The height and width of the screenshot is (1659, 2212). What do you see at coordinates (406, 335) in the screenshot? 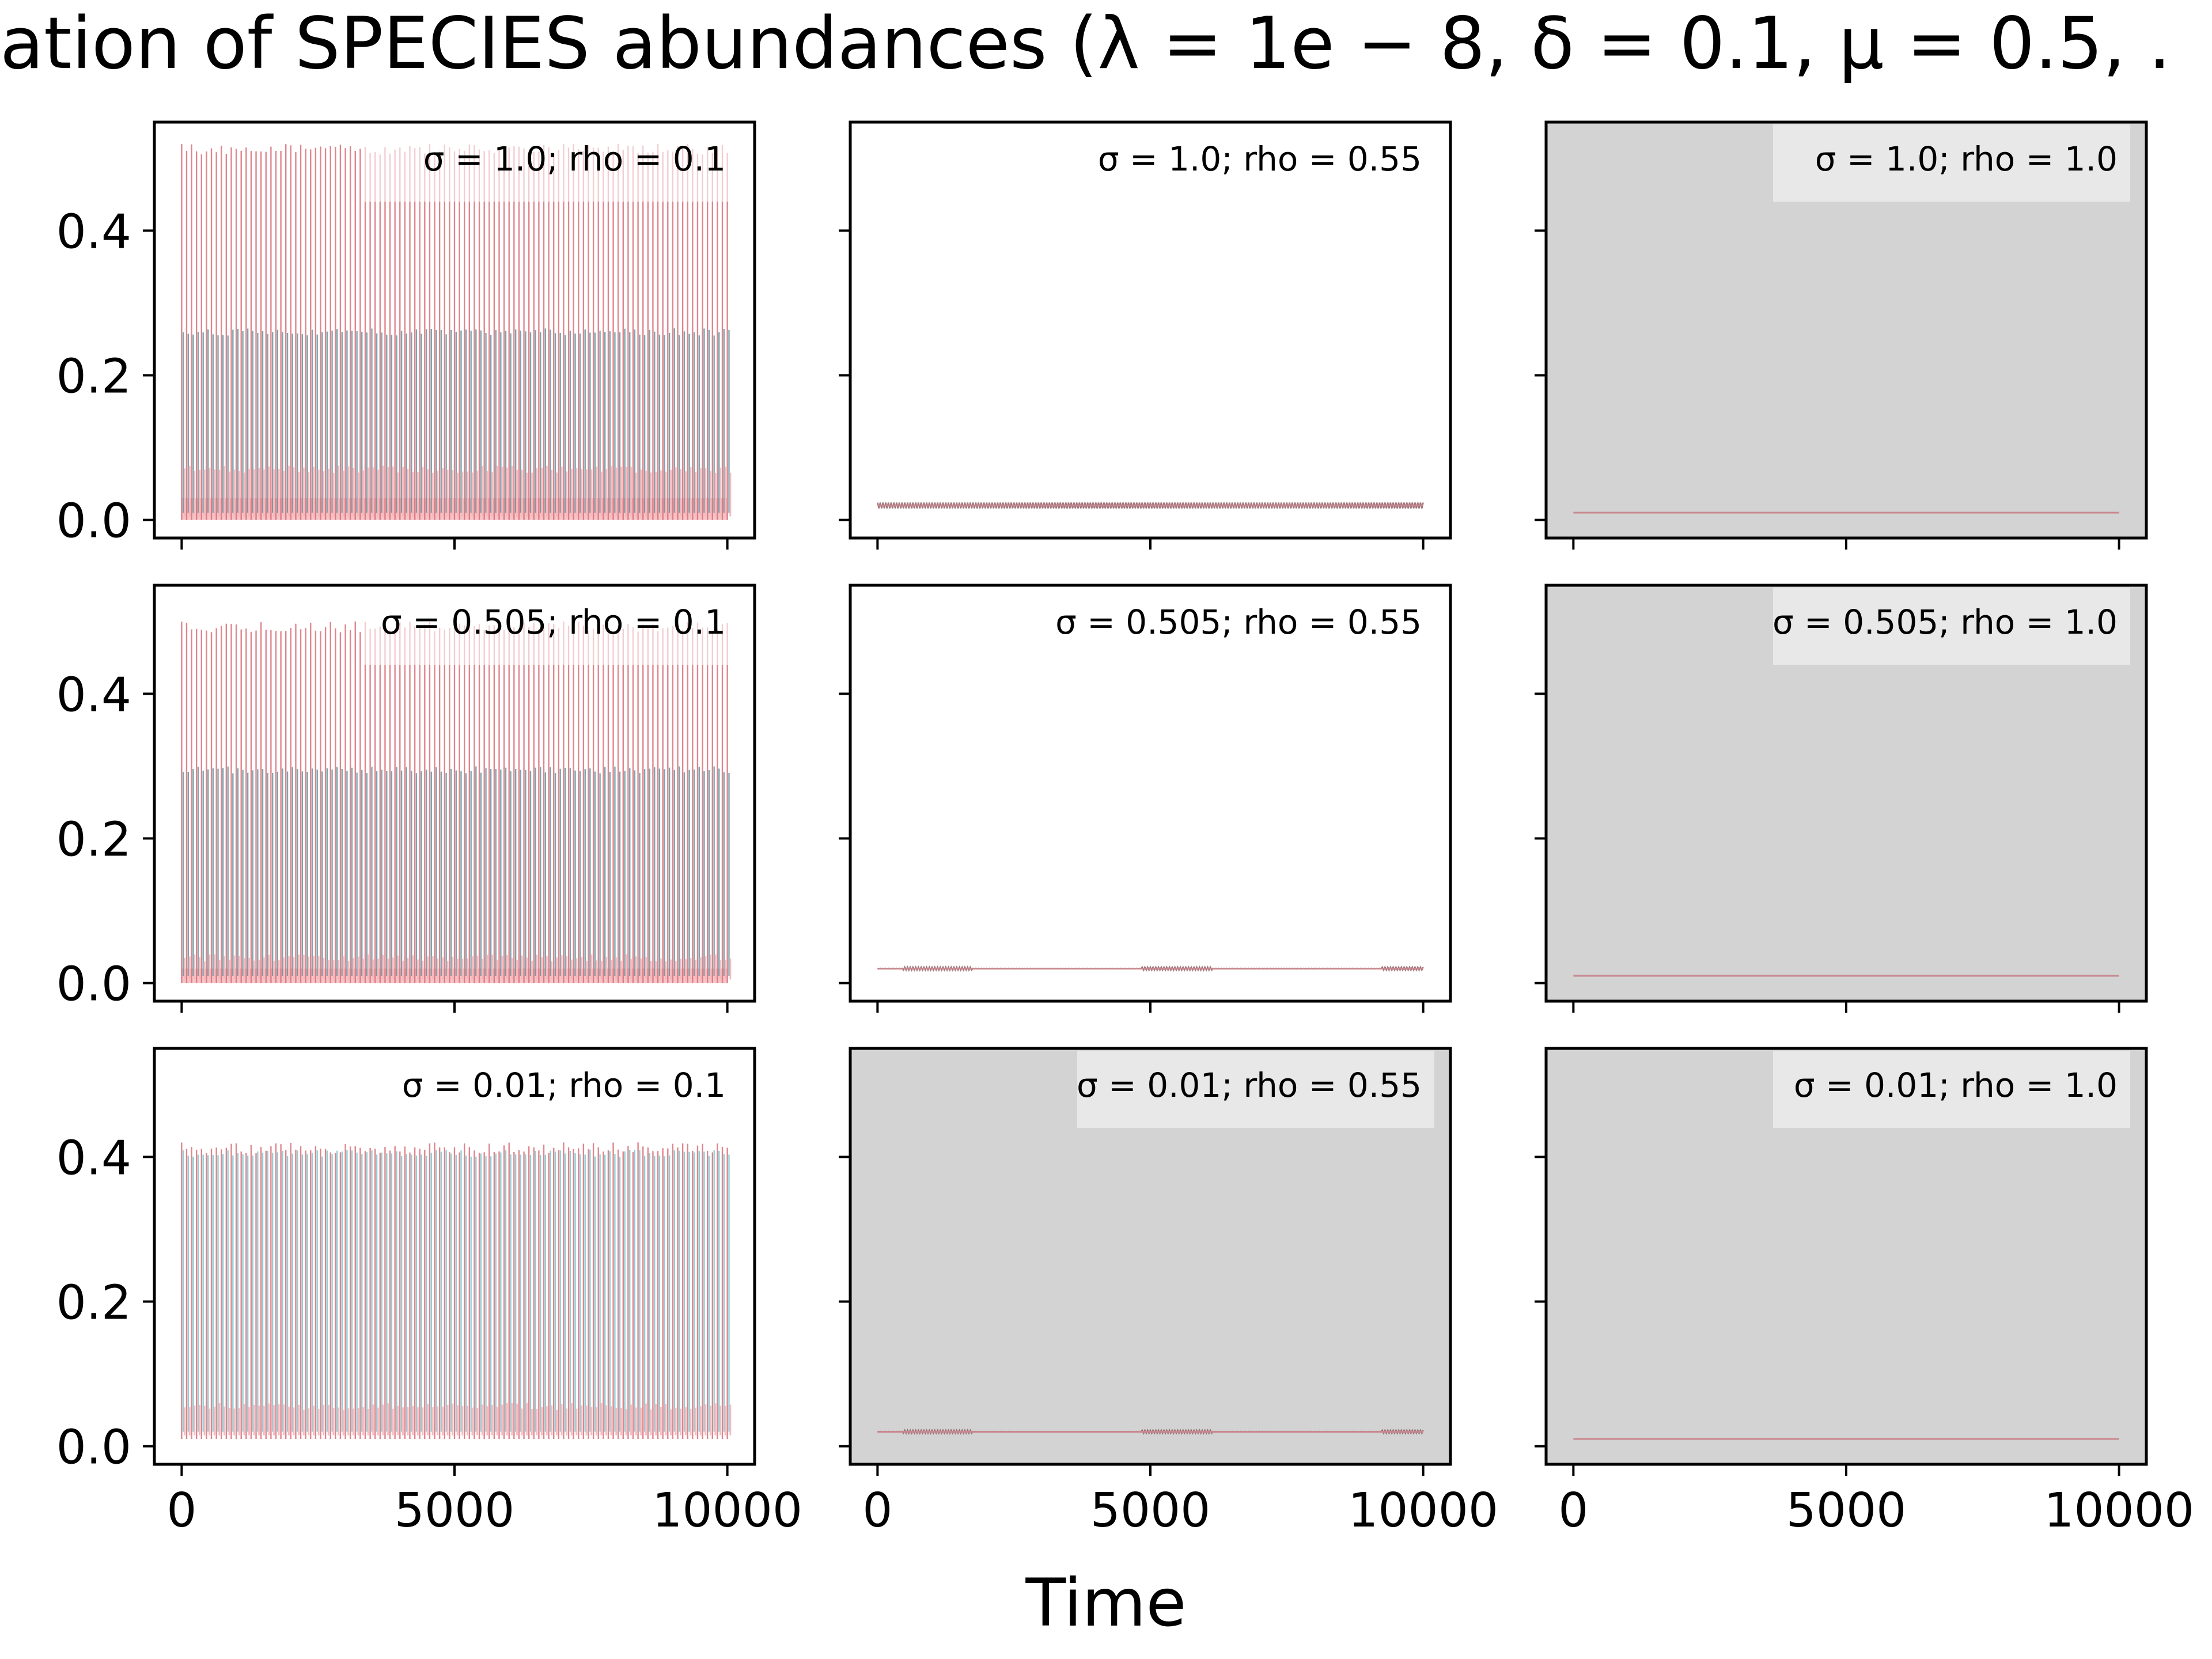
I see `panel-1: 0.0 0.2 0.4 σ = 1.0; rho = 0.1` at bounding box center [406, 335].